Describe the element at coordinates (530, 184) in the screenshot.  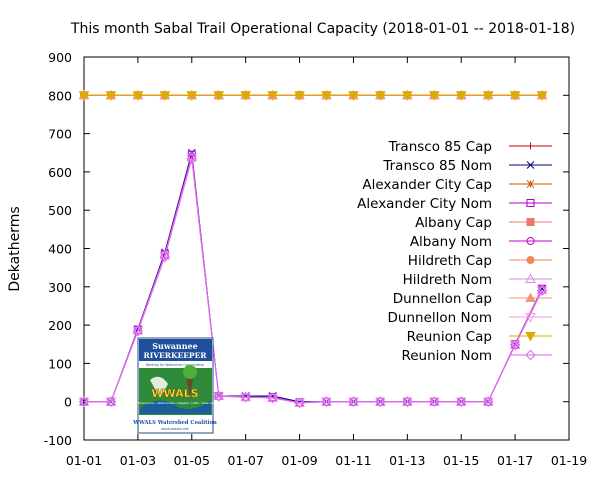
I see `legend-marker-alexander-city-cap` at that location.